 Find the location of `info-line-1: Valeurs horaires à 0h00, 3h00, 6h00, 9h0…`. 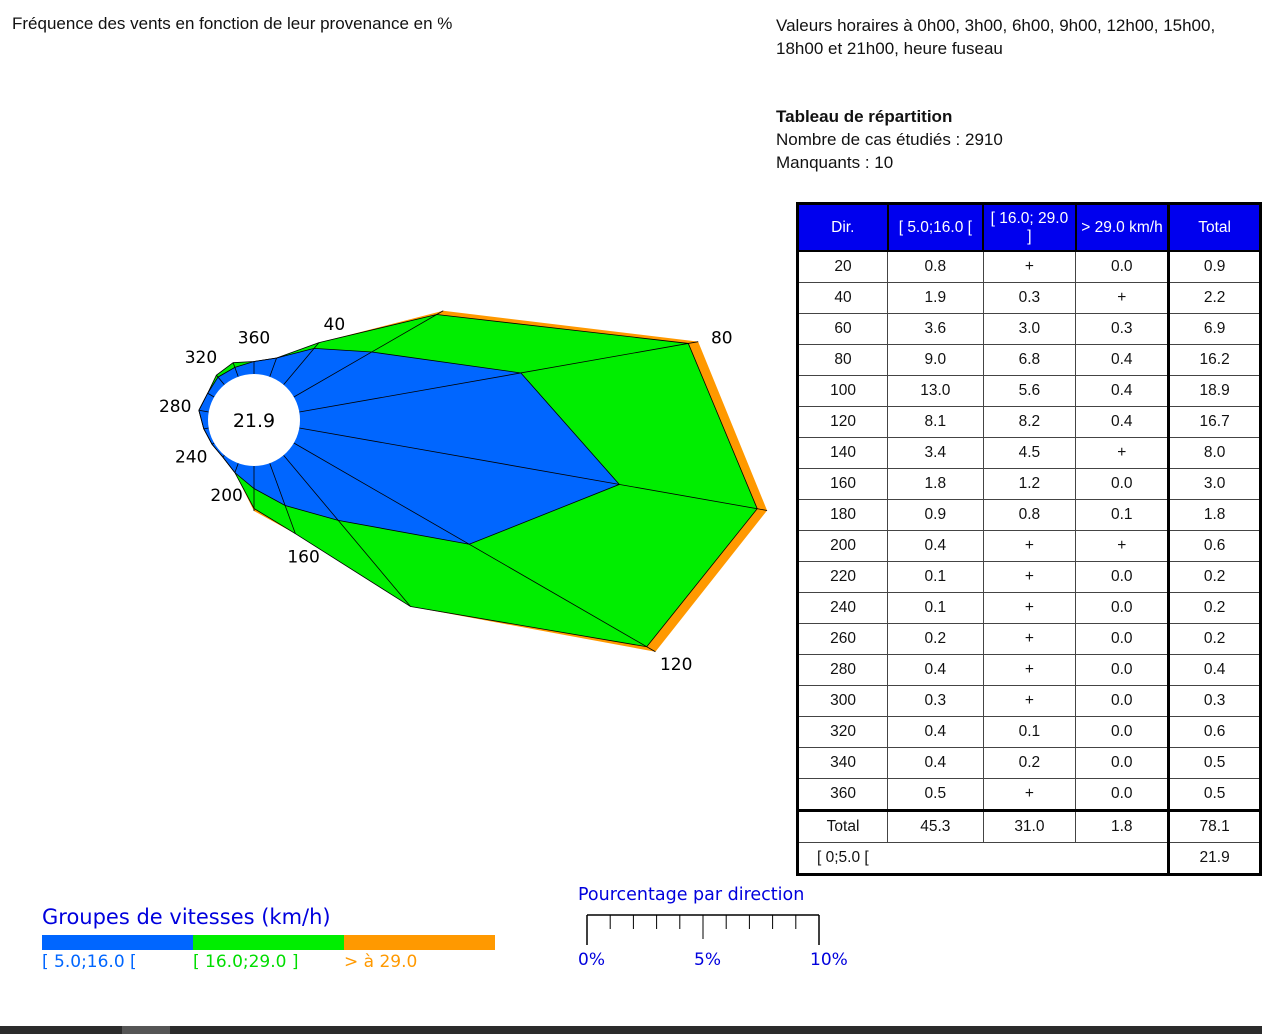

info-line-1: Valeurs horaires à 0h00, 3h00, 6h00, 9h0… is located at coordinates (996, 25).